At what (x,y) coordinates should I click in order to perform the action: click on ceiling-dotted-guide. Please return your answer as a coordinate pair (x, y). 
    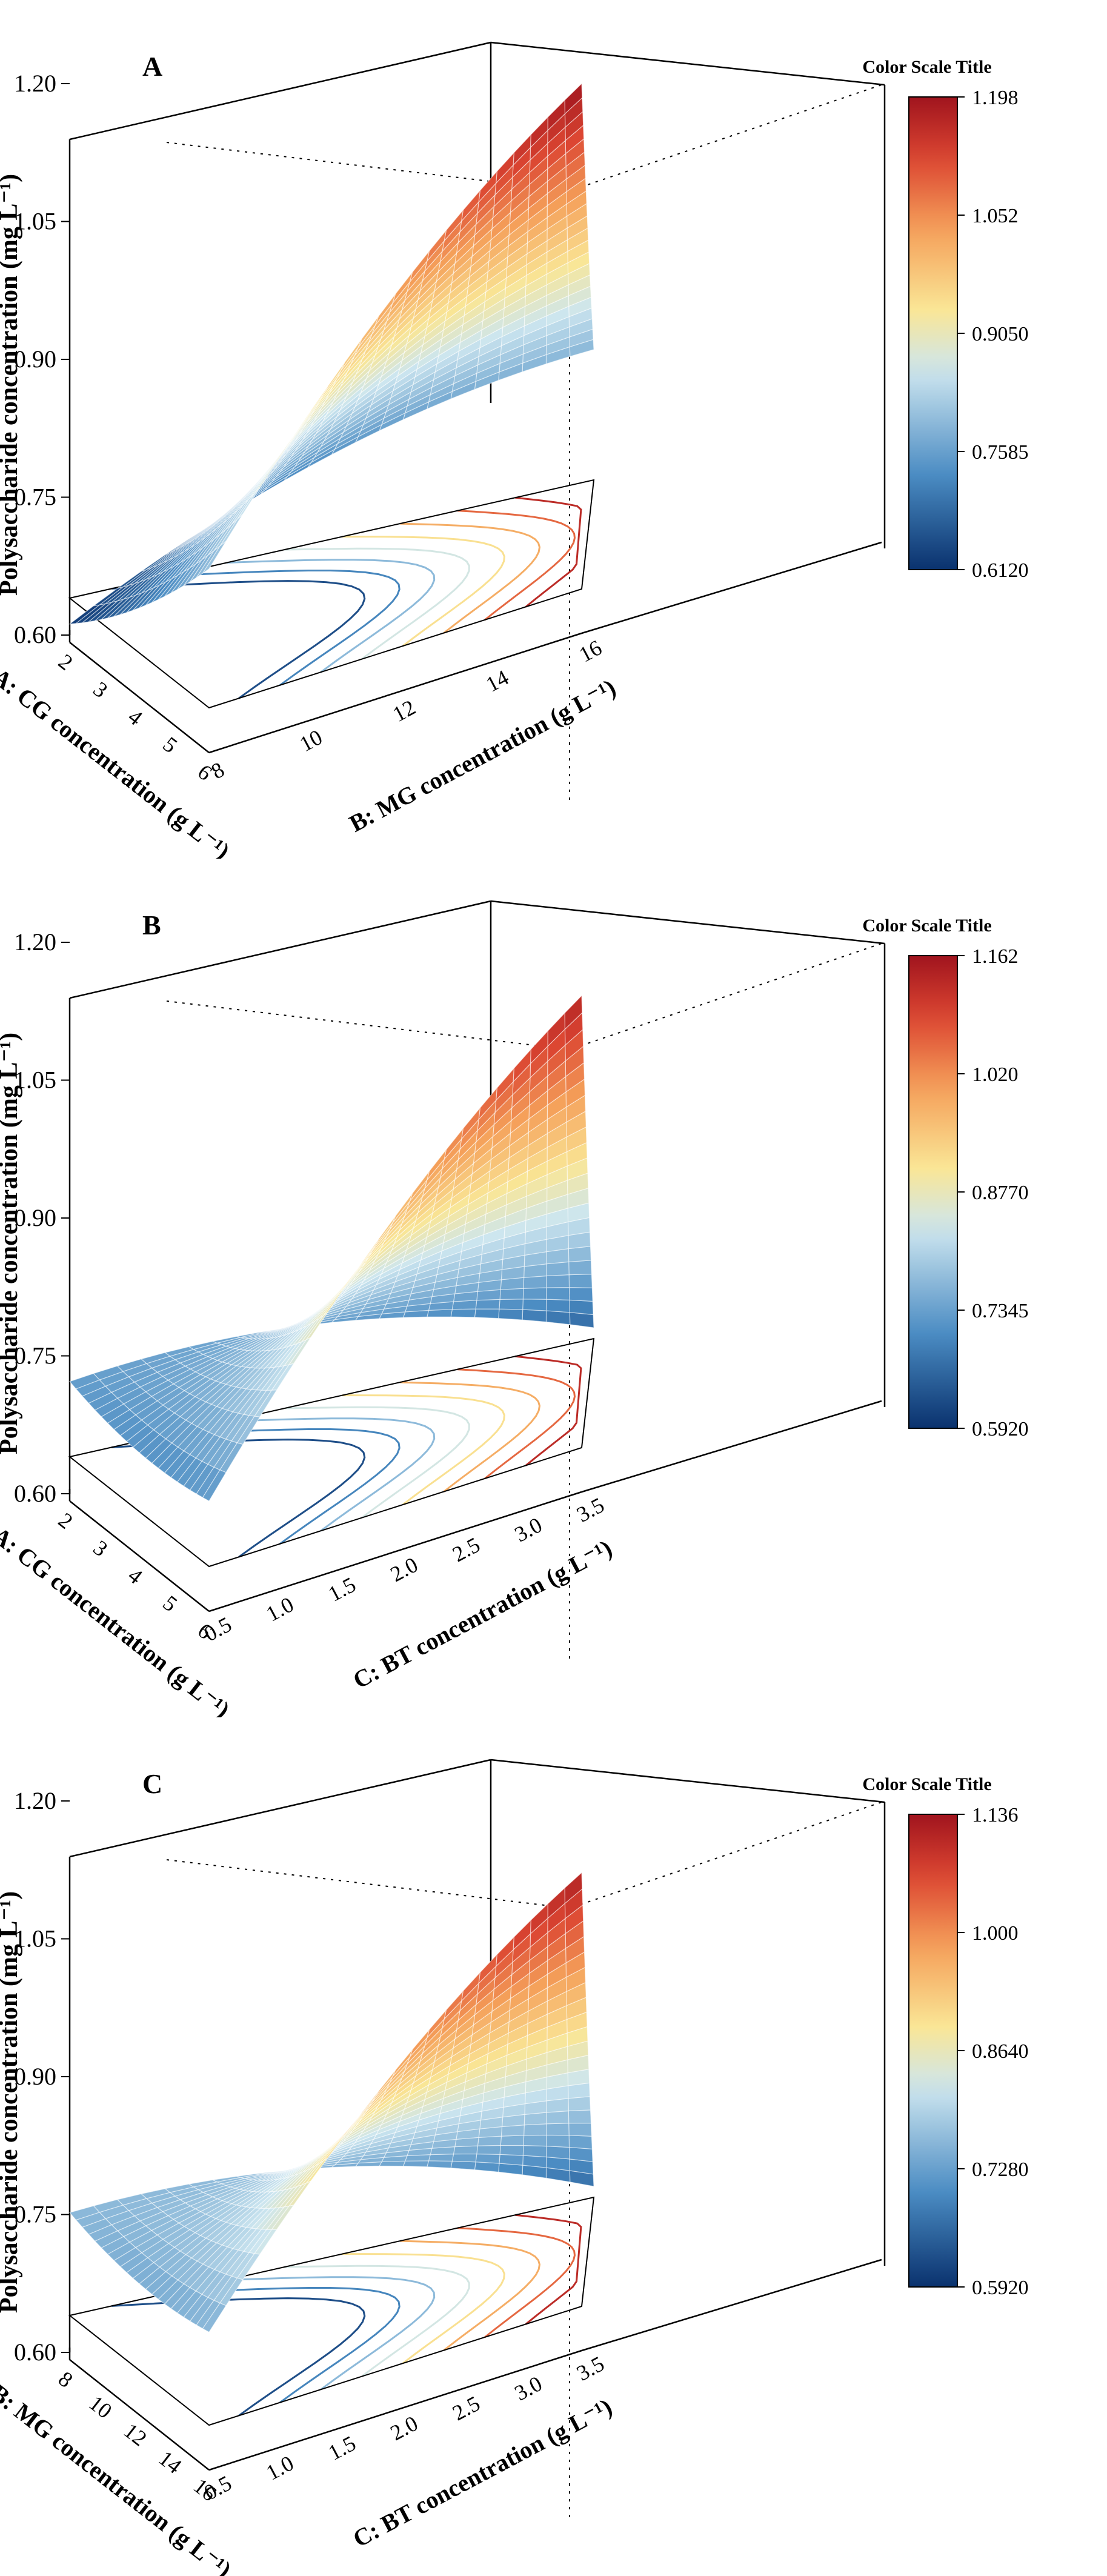
    Looking at the image, I should click on (524, 997).